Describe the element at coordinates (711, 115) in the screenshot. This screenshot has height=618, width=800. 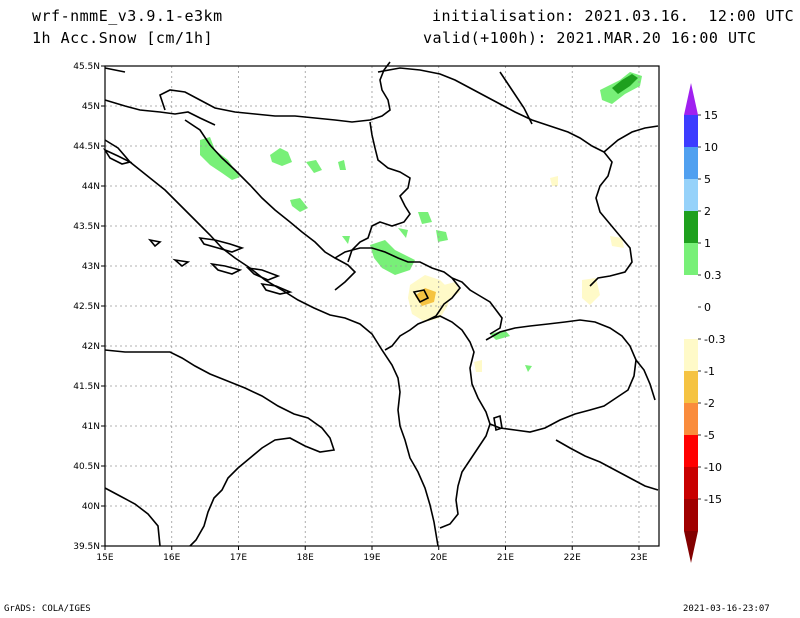
I see `colorbar-label: 15` at that location.